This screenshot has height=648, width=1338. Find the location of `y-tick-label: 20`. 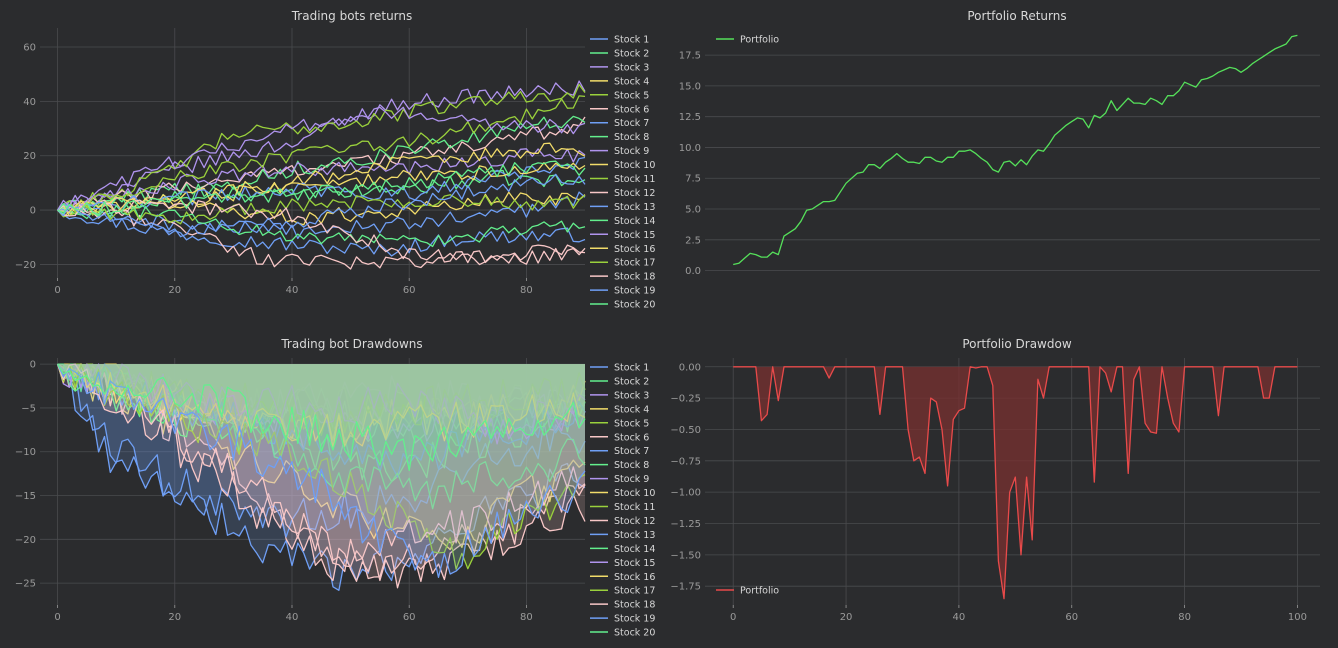

y-tick-label: 20 is located at coordinates (29, 156).